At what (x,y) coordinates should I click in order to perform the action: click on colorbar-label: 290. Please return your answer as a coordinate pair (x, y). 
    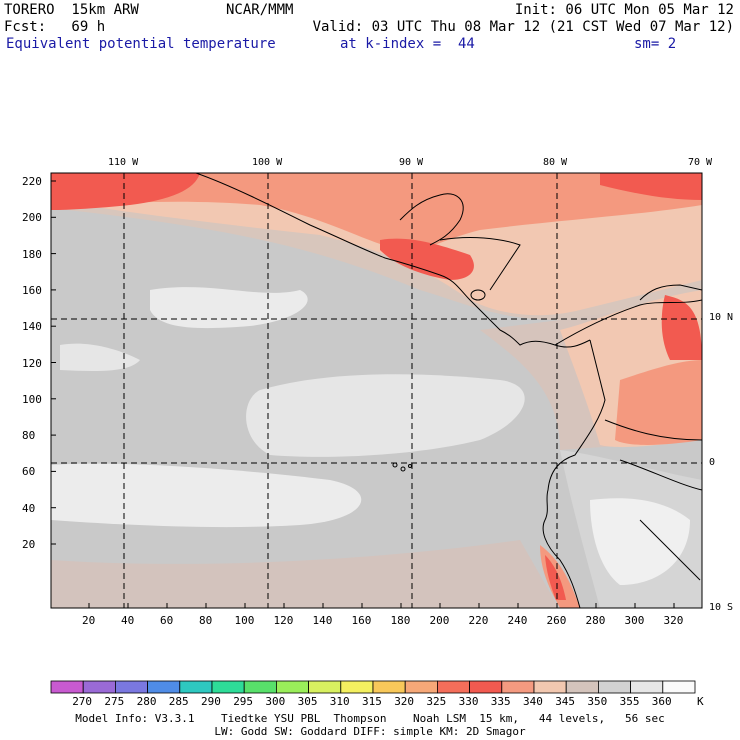
    Looking at the image, I should click on (211, 701).